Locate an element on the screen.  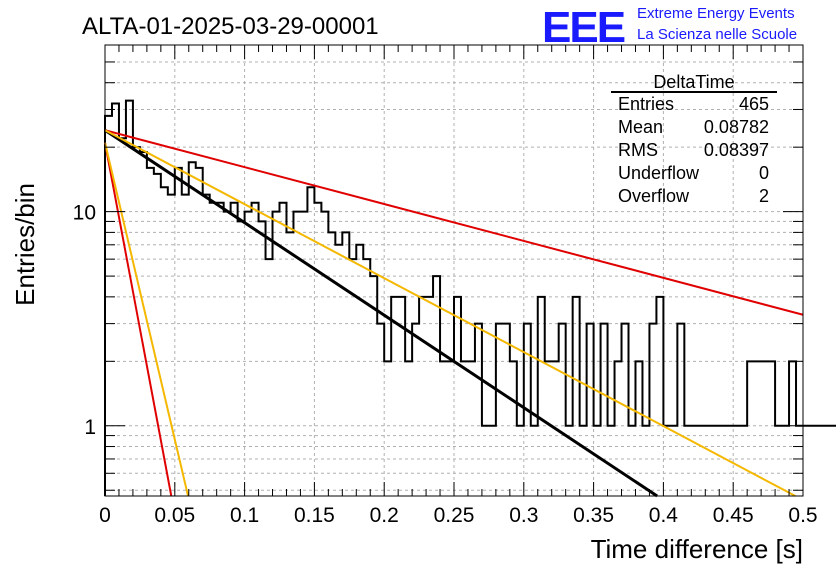
stats-title: DeltaTime is located at coordinates (693, 82).